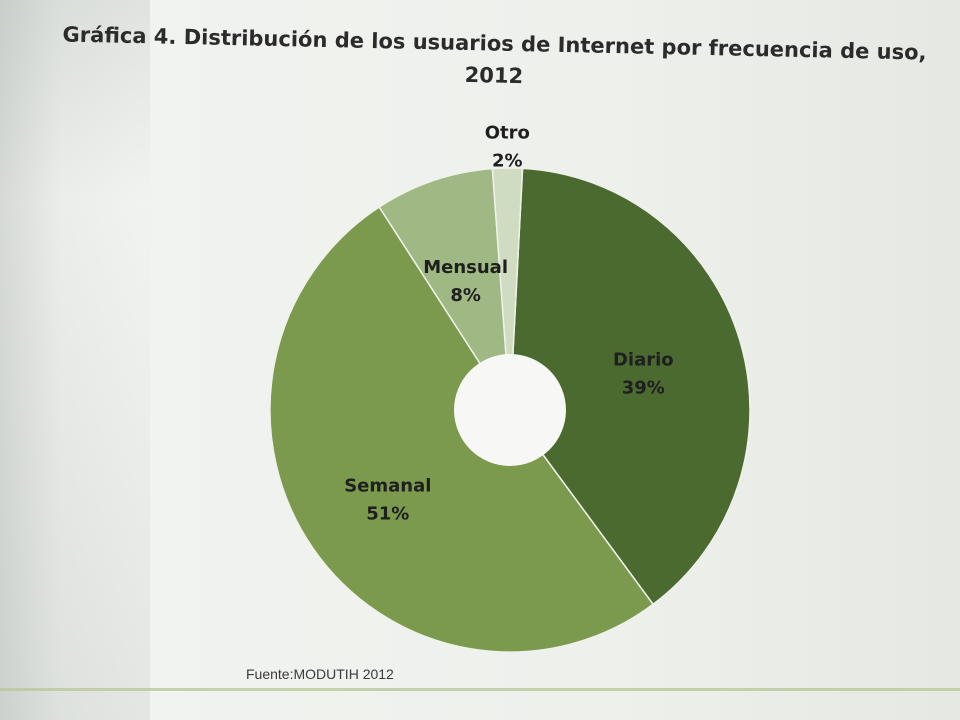 The height and width of the screenshot is (720, 960). What do you see at coordinates (465, 295) in the screenshot?
I see `slice-value-mensual: 8%` at bounding box center [465, 295].